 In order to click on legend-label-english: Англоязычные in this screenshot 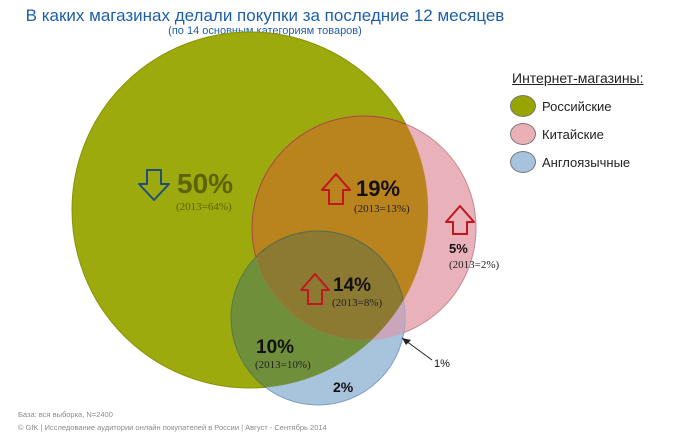, I will do `click(586, 162)`.